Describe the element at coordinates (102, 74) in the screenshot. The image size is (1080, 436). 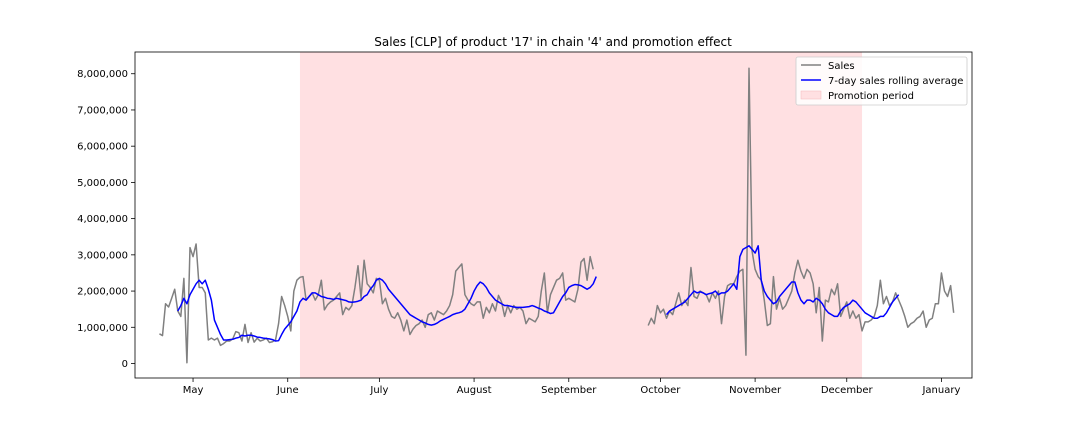
I see `y-tick-label: 8,000,000` at that location.